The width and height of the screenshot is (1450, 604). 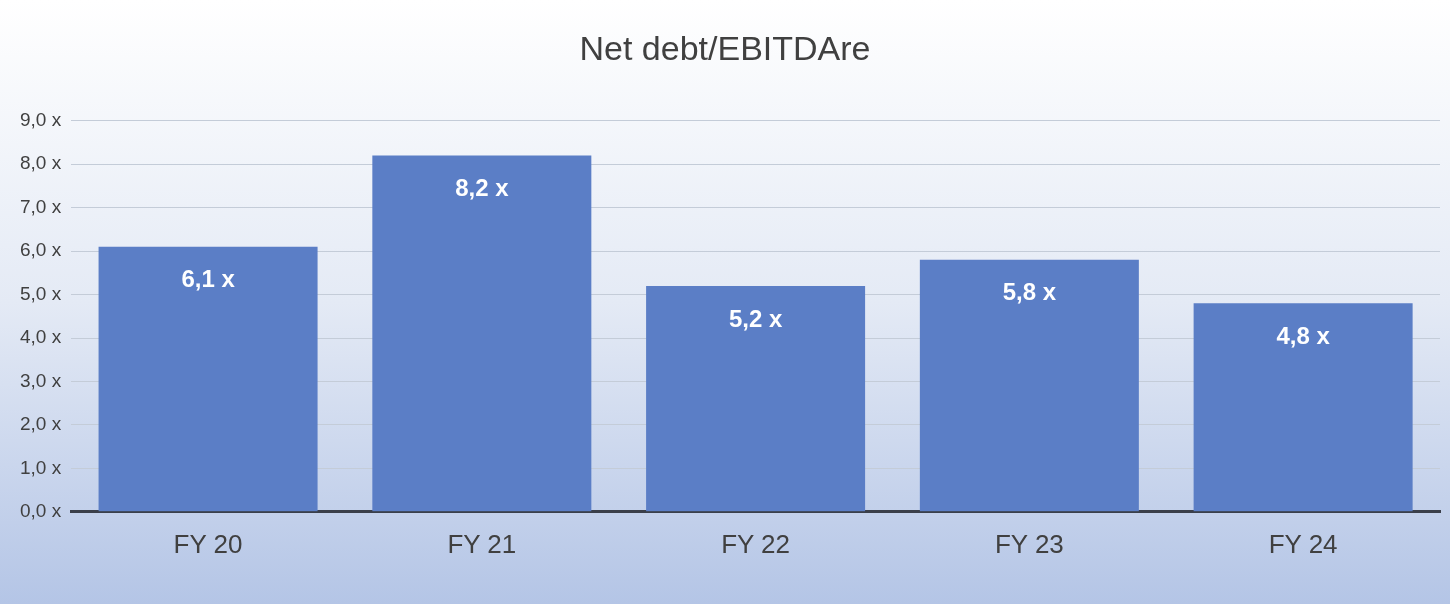 What do you see at coordinates (1303, 543) in the screenshot?
I see `x-tick-label: FY 24` at bounding box center [1303, 543].